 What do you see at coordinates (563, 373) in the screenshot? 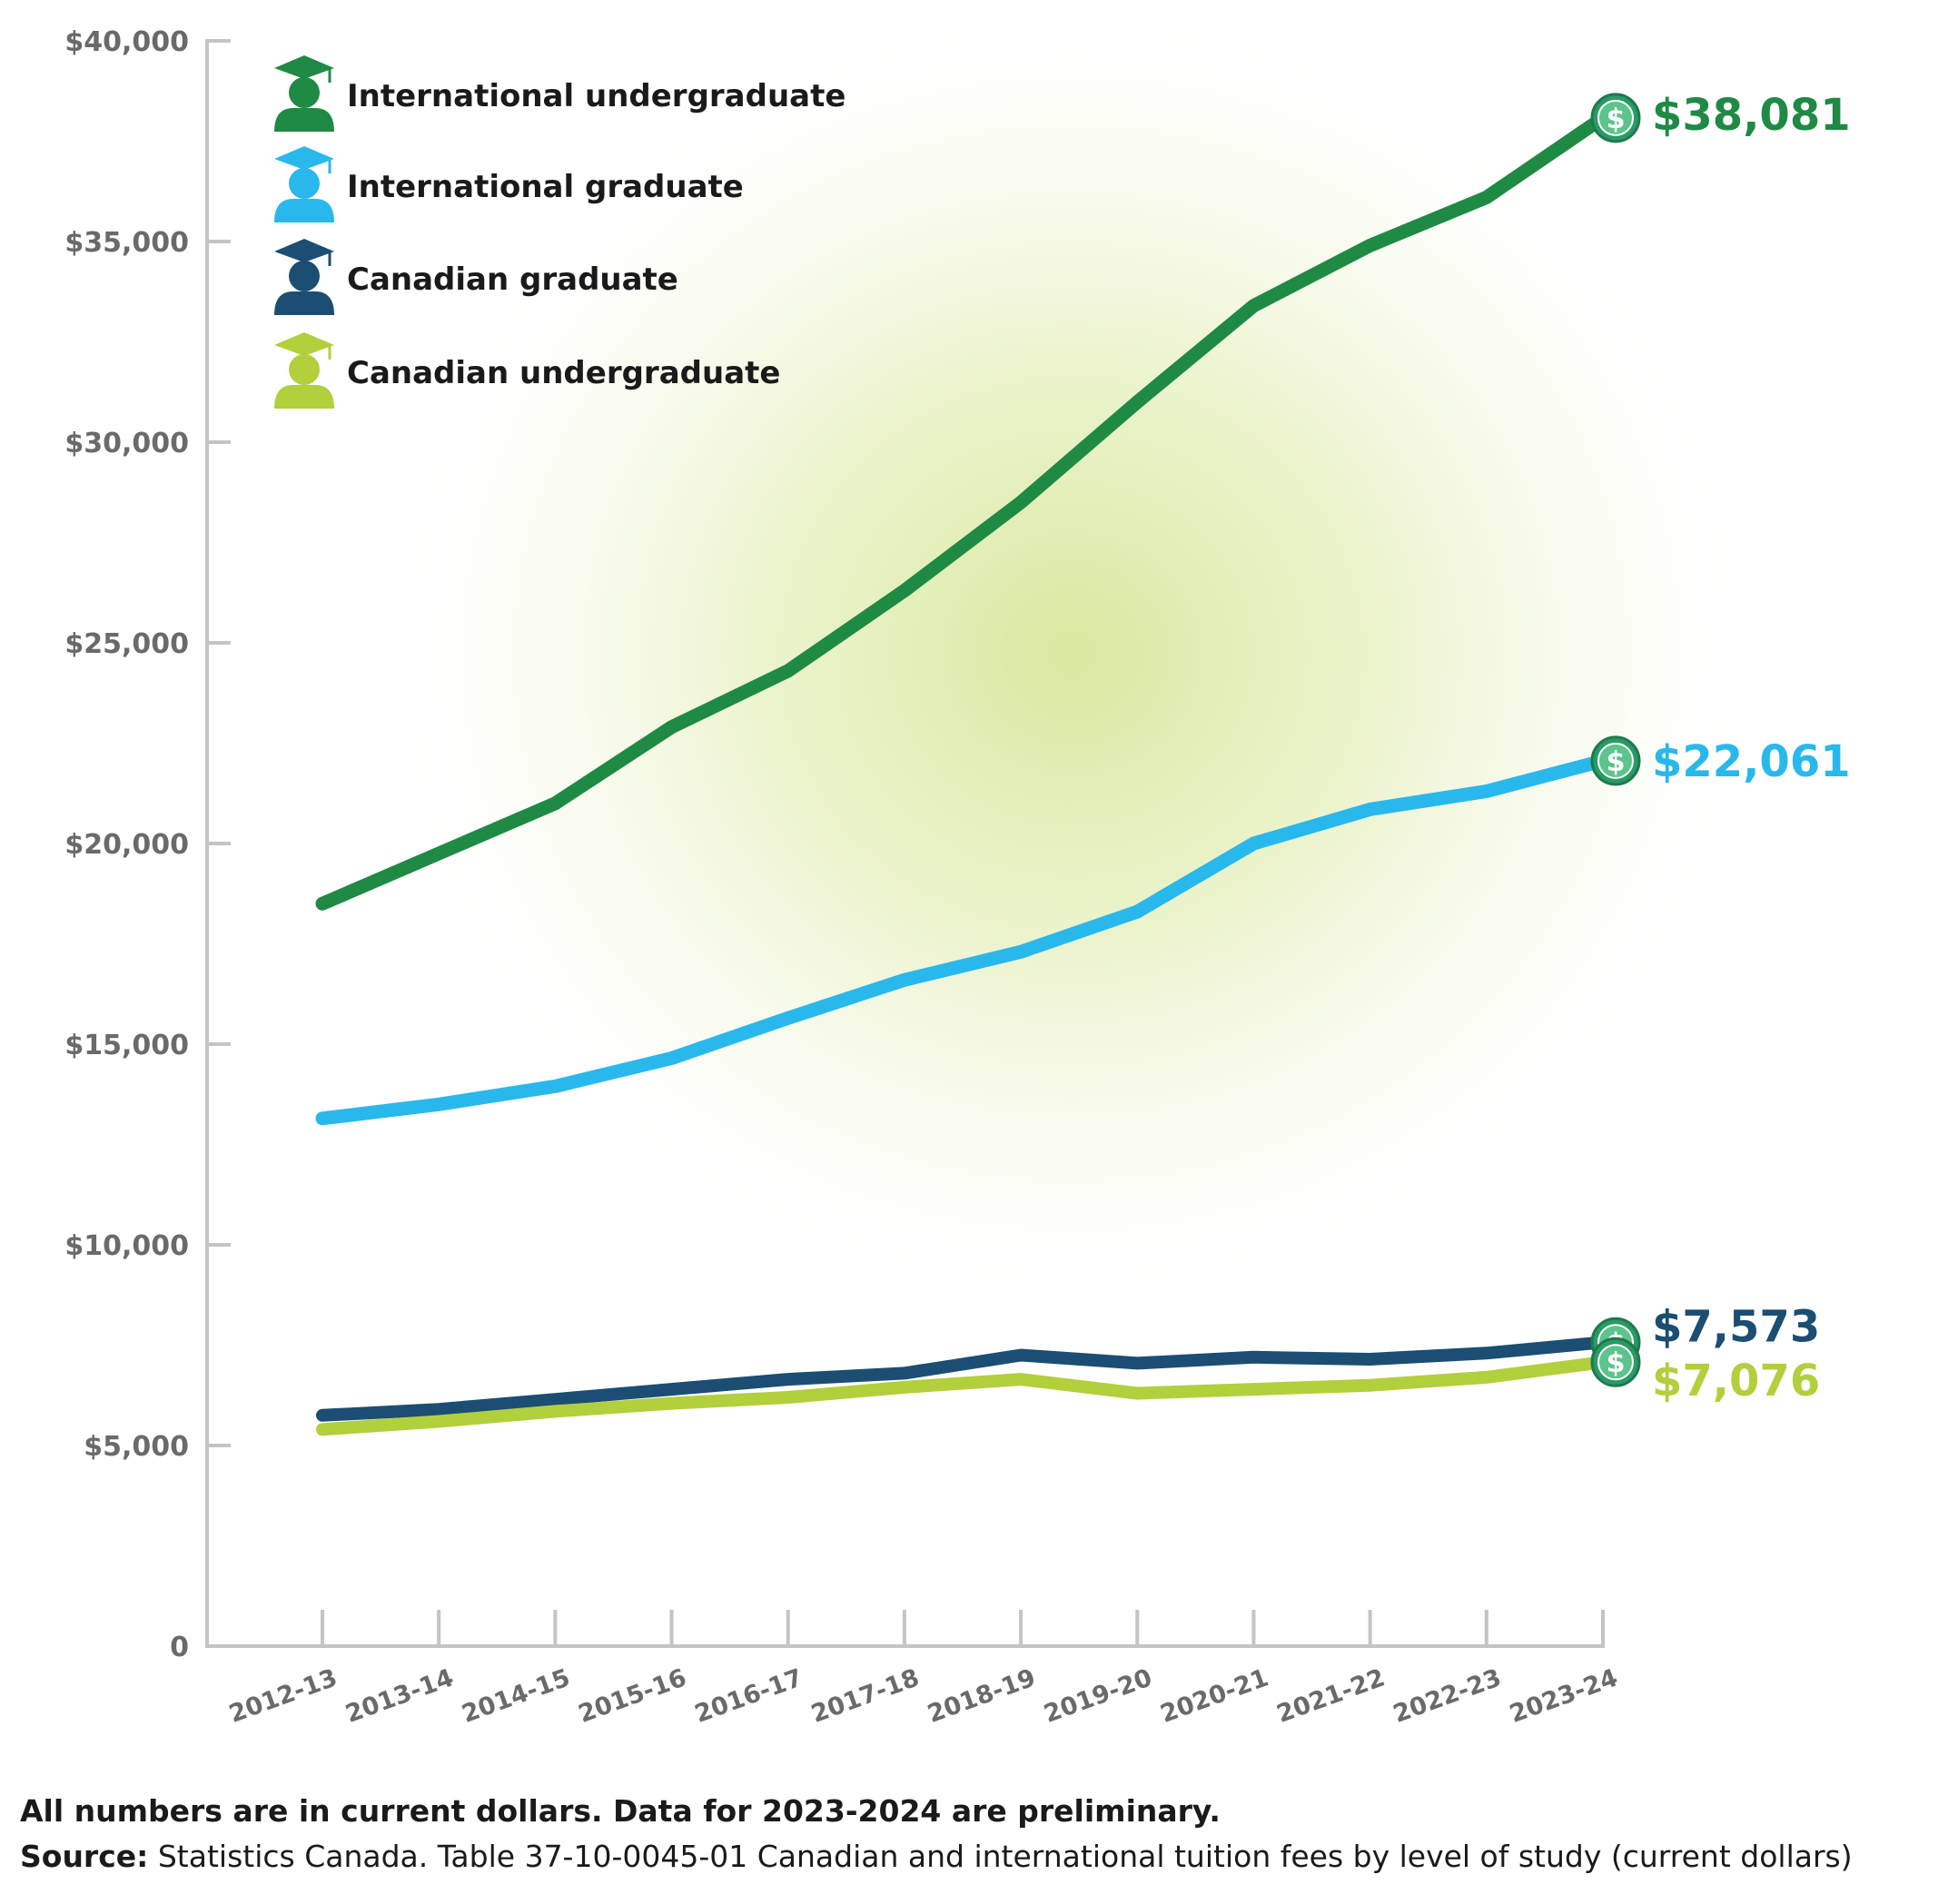
I see `legend-entry-label: Canadian undergraduate` at bounding box center [563, 373].